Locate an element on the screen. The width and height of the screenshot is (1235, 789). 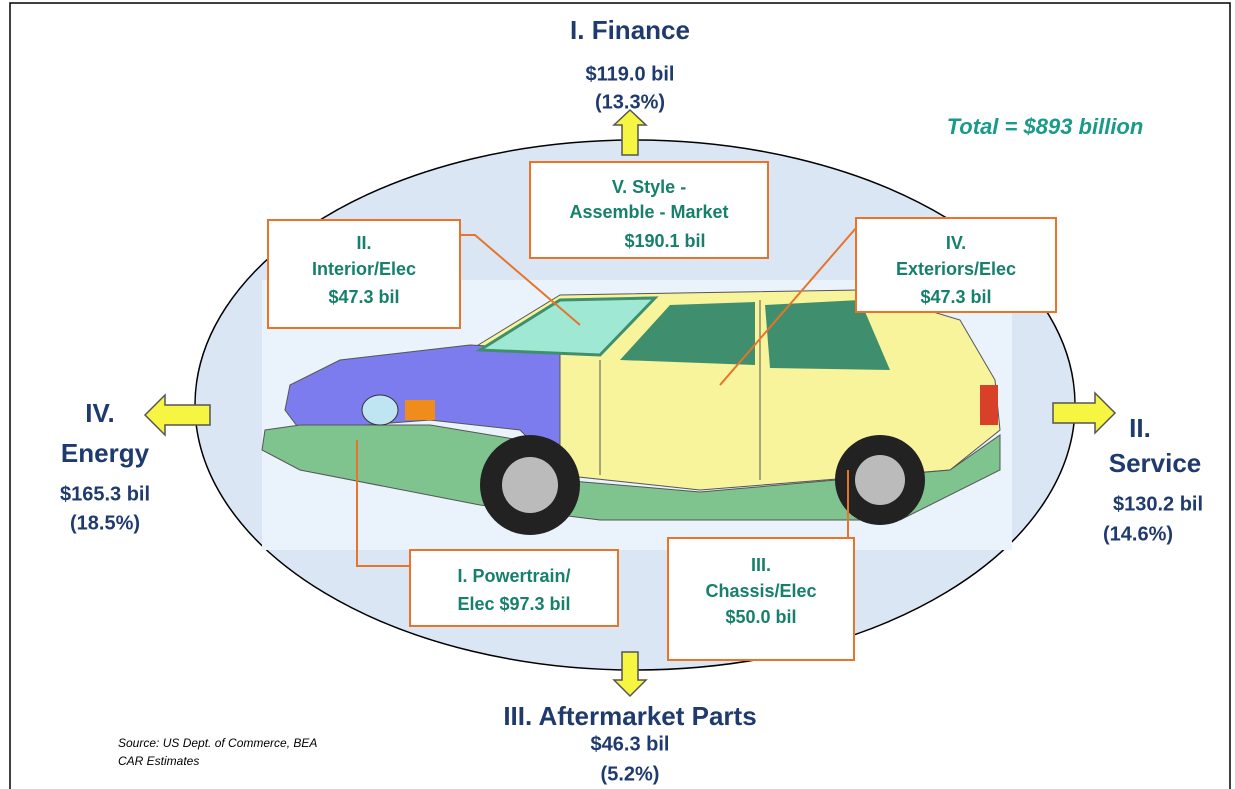
value: $119.0 bil is located at coordinates (630, 74).